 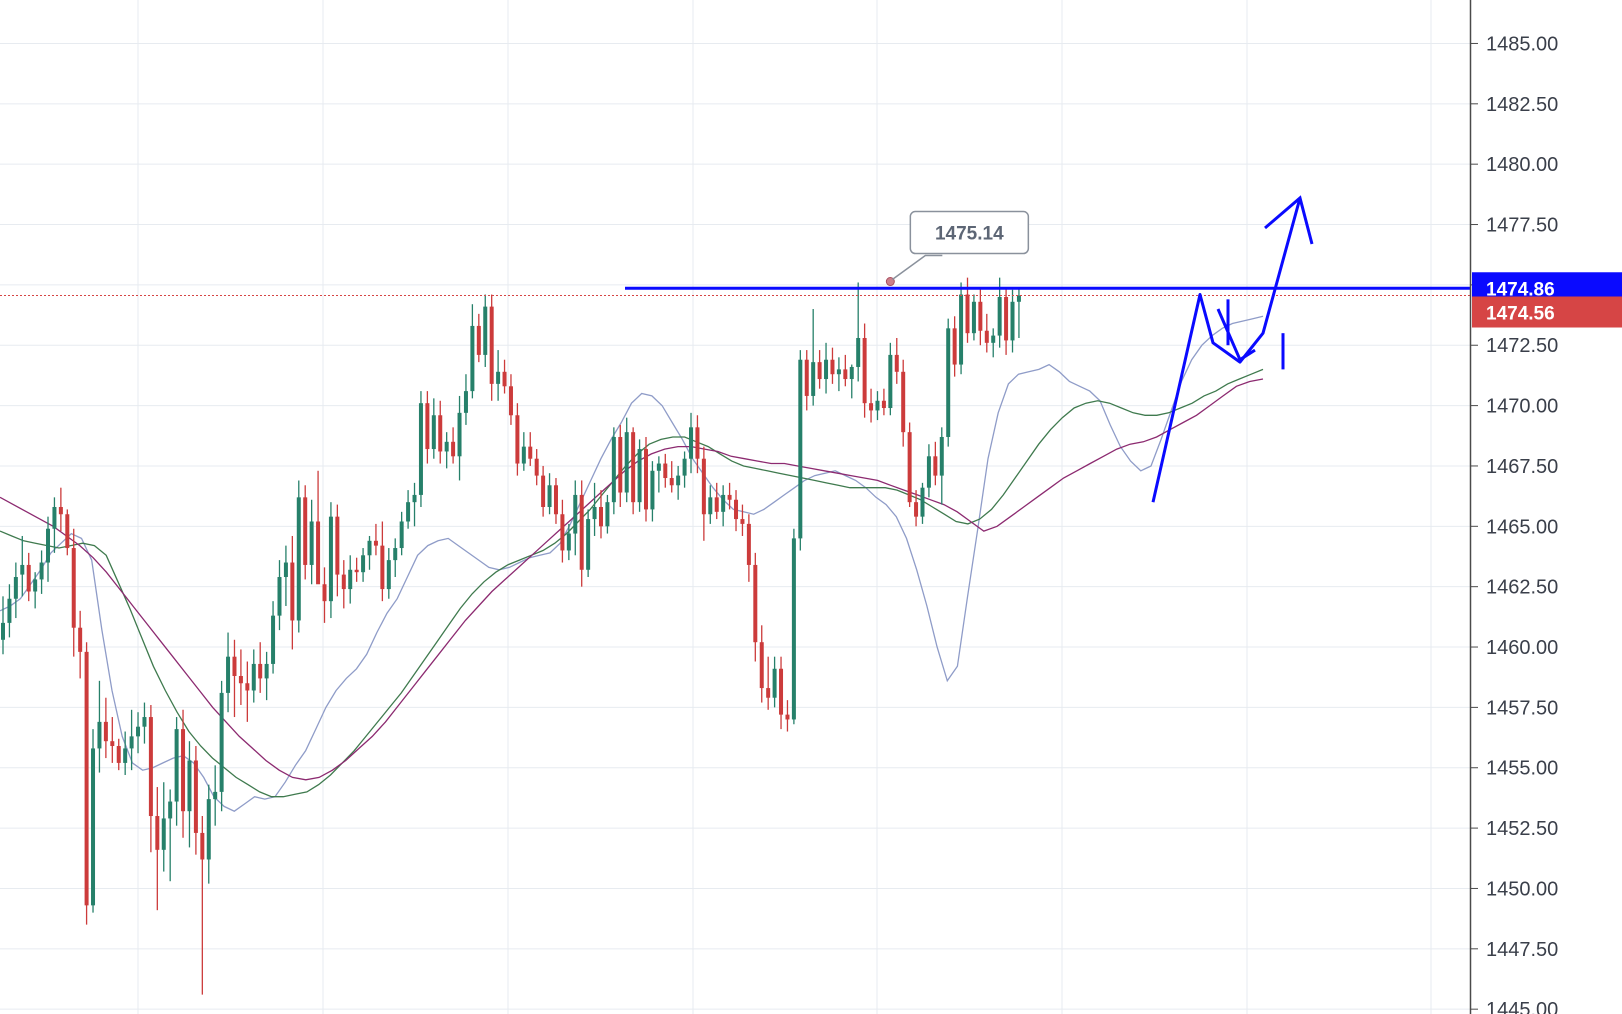 I want to click on trend-arrow-path, so click(x=1226, y=350).